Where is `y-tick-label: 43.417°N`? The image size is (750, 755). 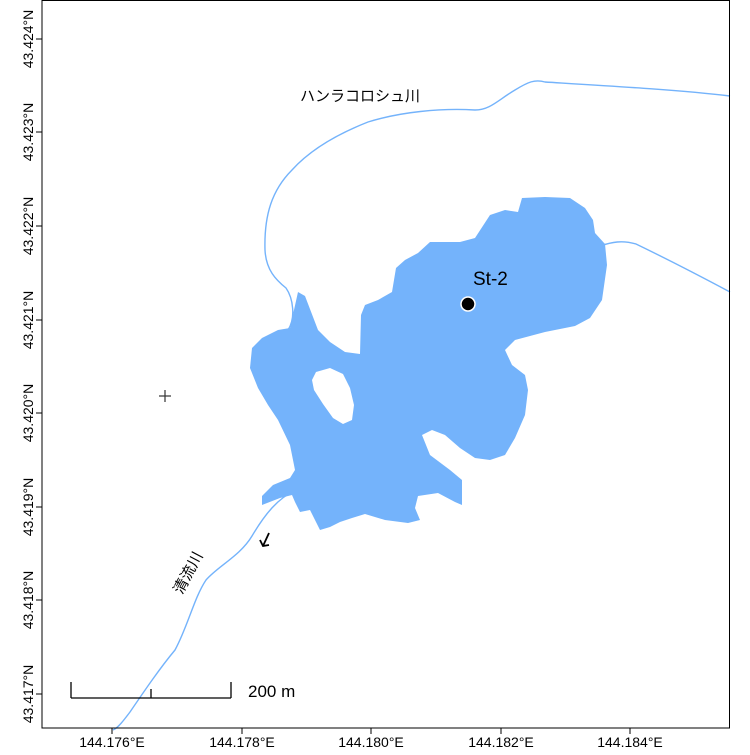 y-tick-label: 43.417°N is located at coordinates (28, 694).